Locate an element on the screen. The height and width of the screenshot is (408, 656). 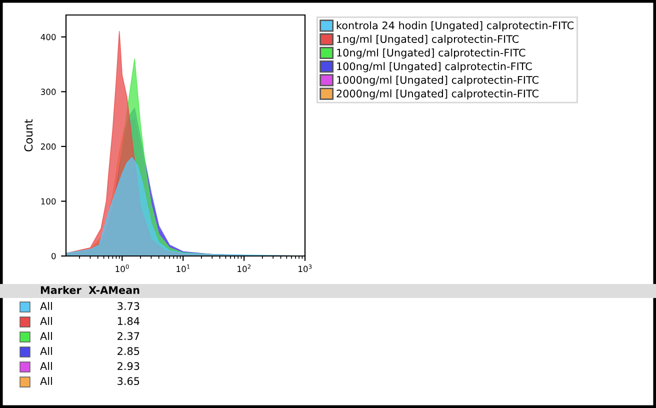
x-tick-label: 10$^{3}$ is located at coordinates (305, 268).